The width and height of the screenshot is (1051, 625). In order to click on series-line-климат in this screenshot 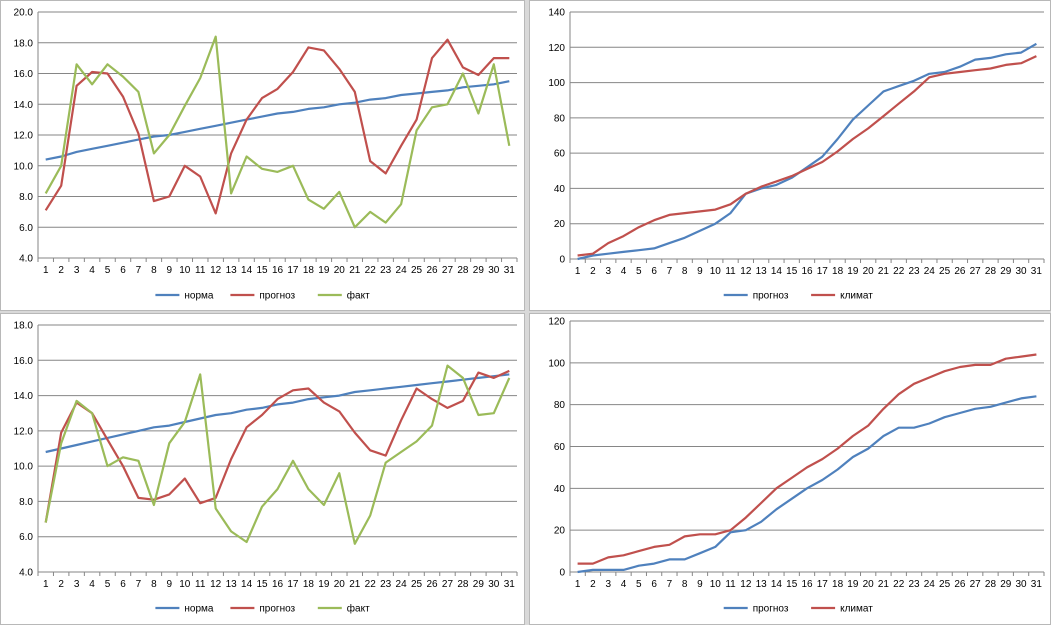, I will do `click(807, 459)`.